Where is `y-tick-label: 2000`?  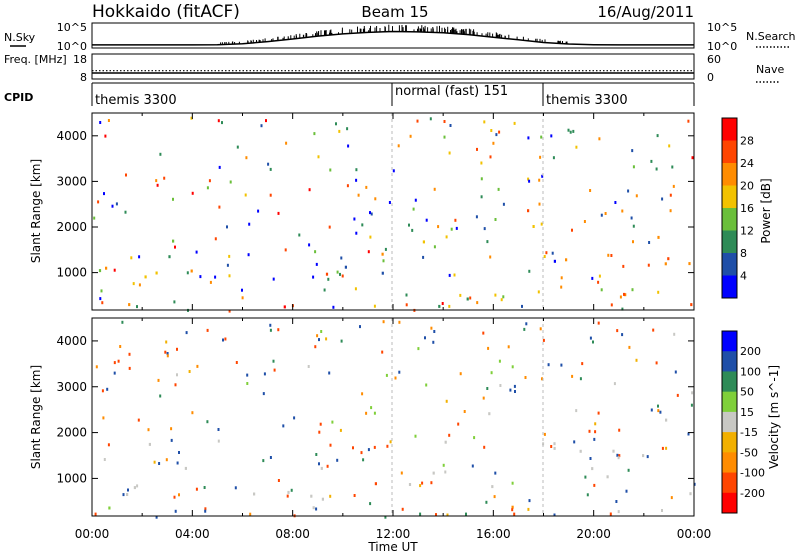
y-tick-label: 2000 is located at coordinates (71, 433).